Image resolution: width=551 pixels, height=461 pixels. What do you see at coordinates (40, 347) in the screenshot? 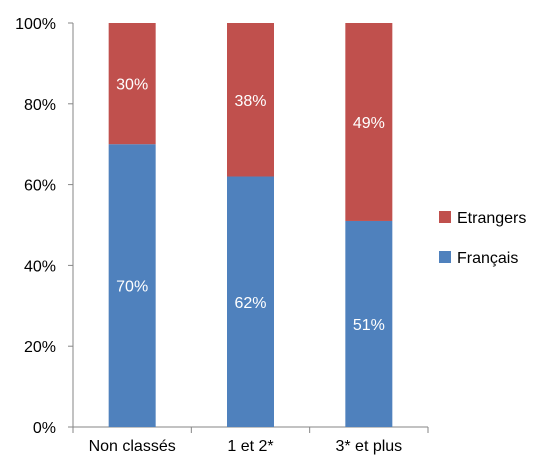
I see `y-tick-label: 20%` at bounding box center [40, 347].